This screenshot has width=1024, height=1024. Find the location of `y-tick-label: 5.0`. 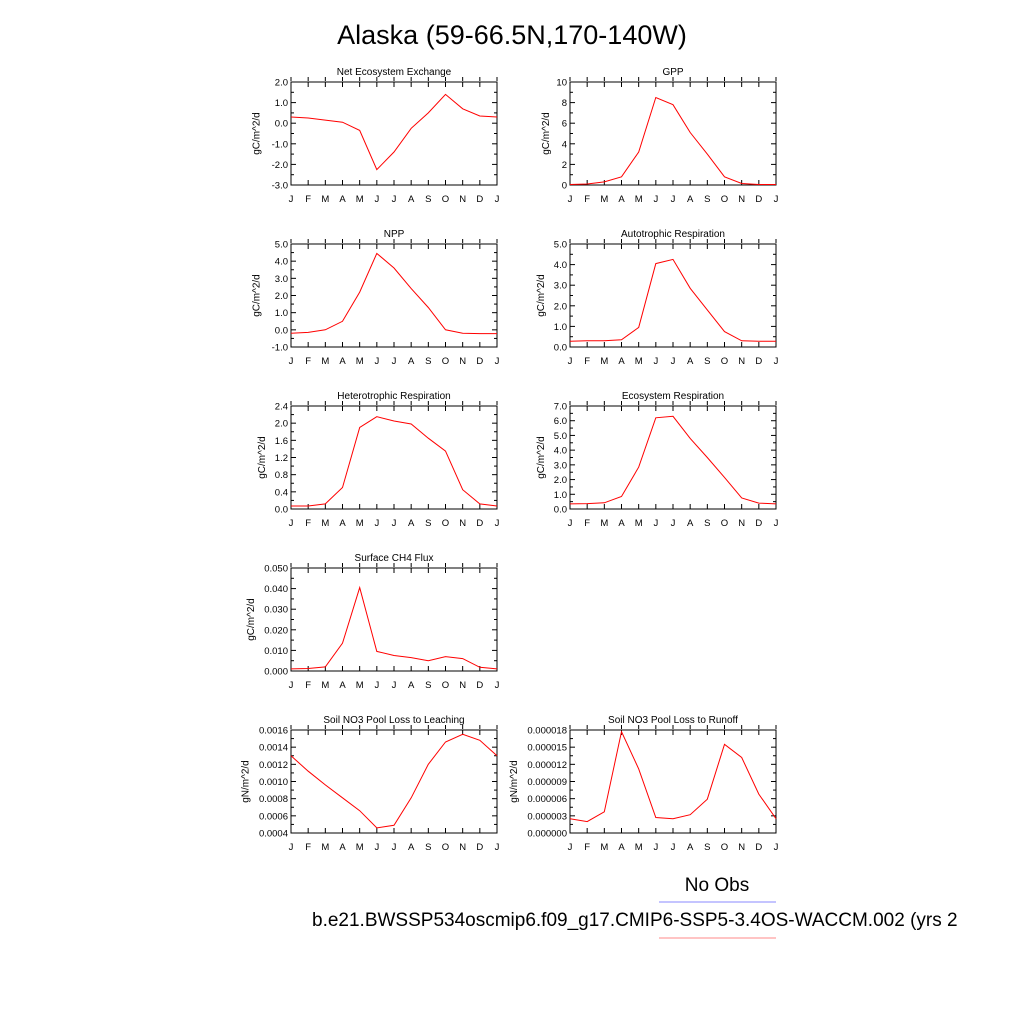

y-tick-label: 5.0 is located at coordinates (560, 436).